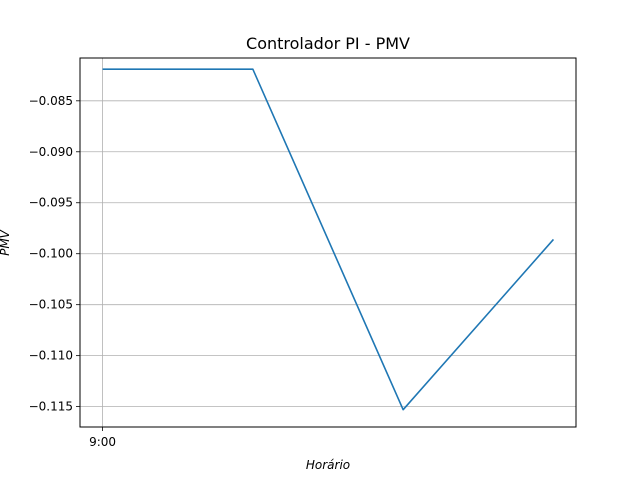 The image size is (640, 480). Describe the element at coordinates (51, 407) in the screenshot. I see `y-tick-label: −0.115` at that location.